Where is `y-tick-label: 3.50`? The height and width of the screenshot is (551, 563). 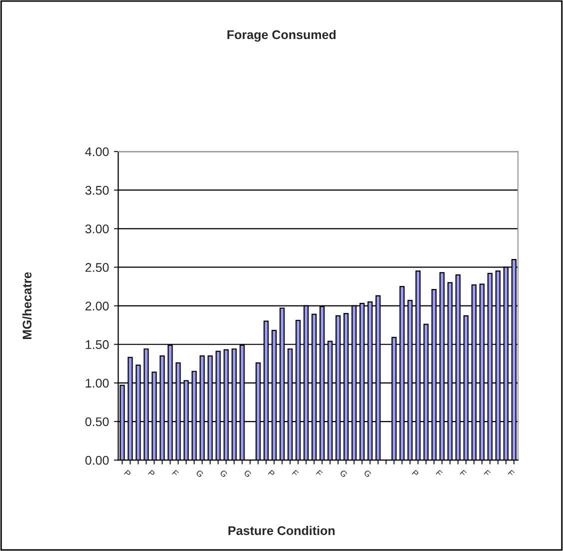
y-tick-label: 3.50 is located at coordinates (97, 190).